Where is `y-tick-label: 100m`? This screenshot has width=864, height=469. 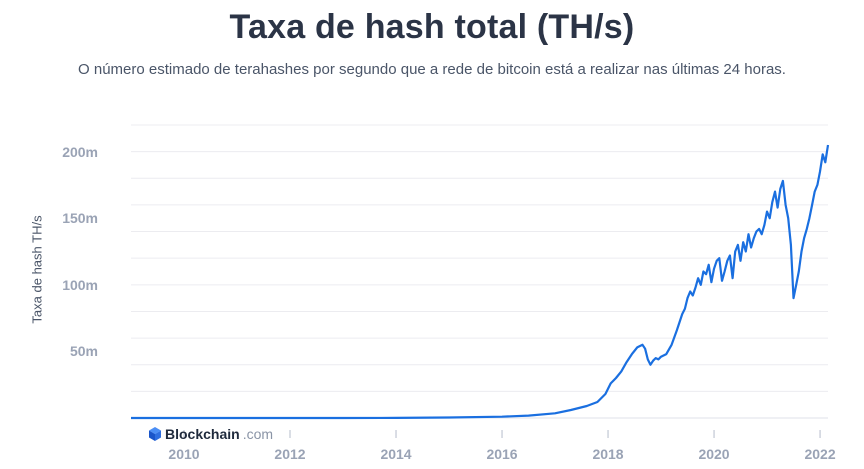 y-tick-label: 100m is located at coordinates (80, 284).